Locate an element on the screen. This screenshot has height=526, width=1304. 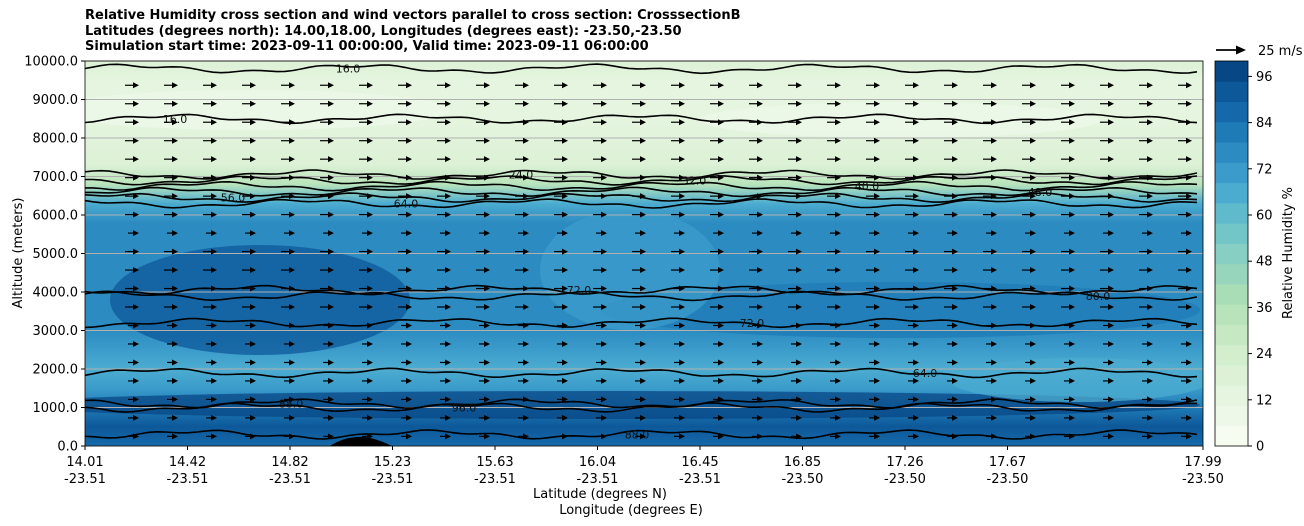
contour-label: 72.0 is located at coordinates (579, 290).